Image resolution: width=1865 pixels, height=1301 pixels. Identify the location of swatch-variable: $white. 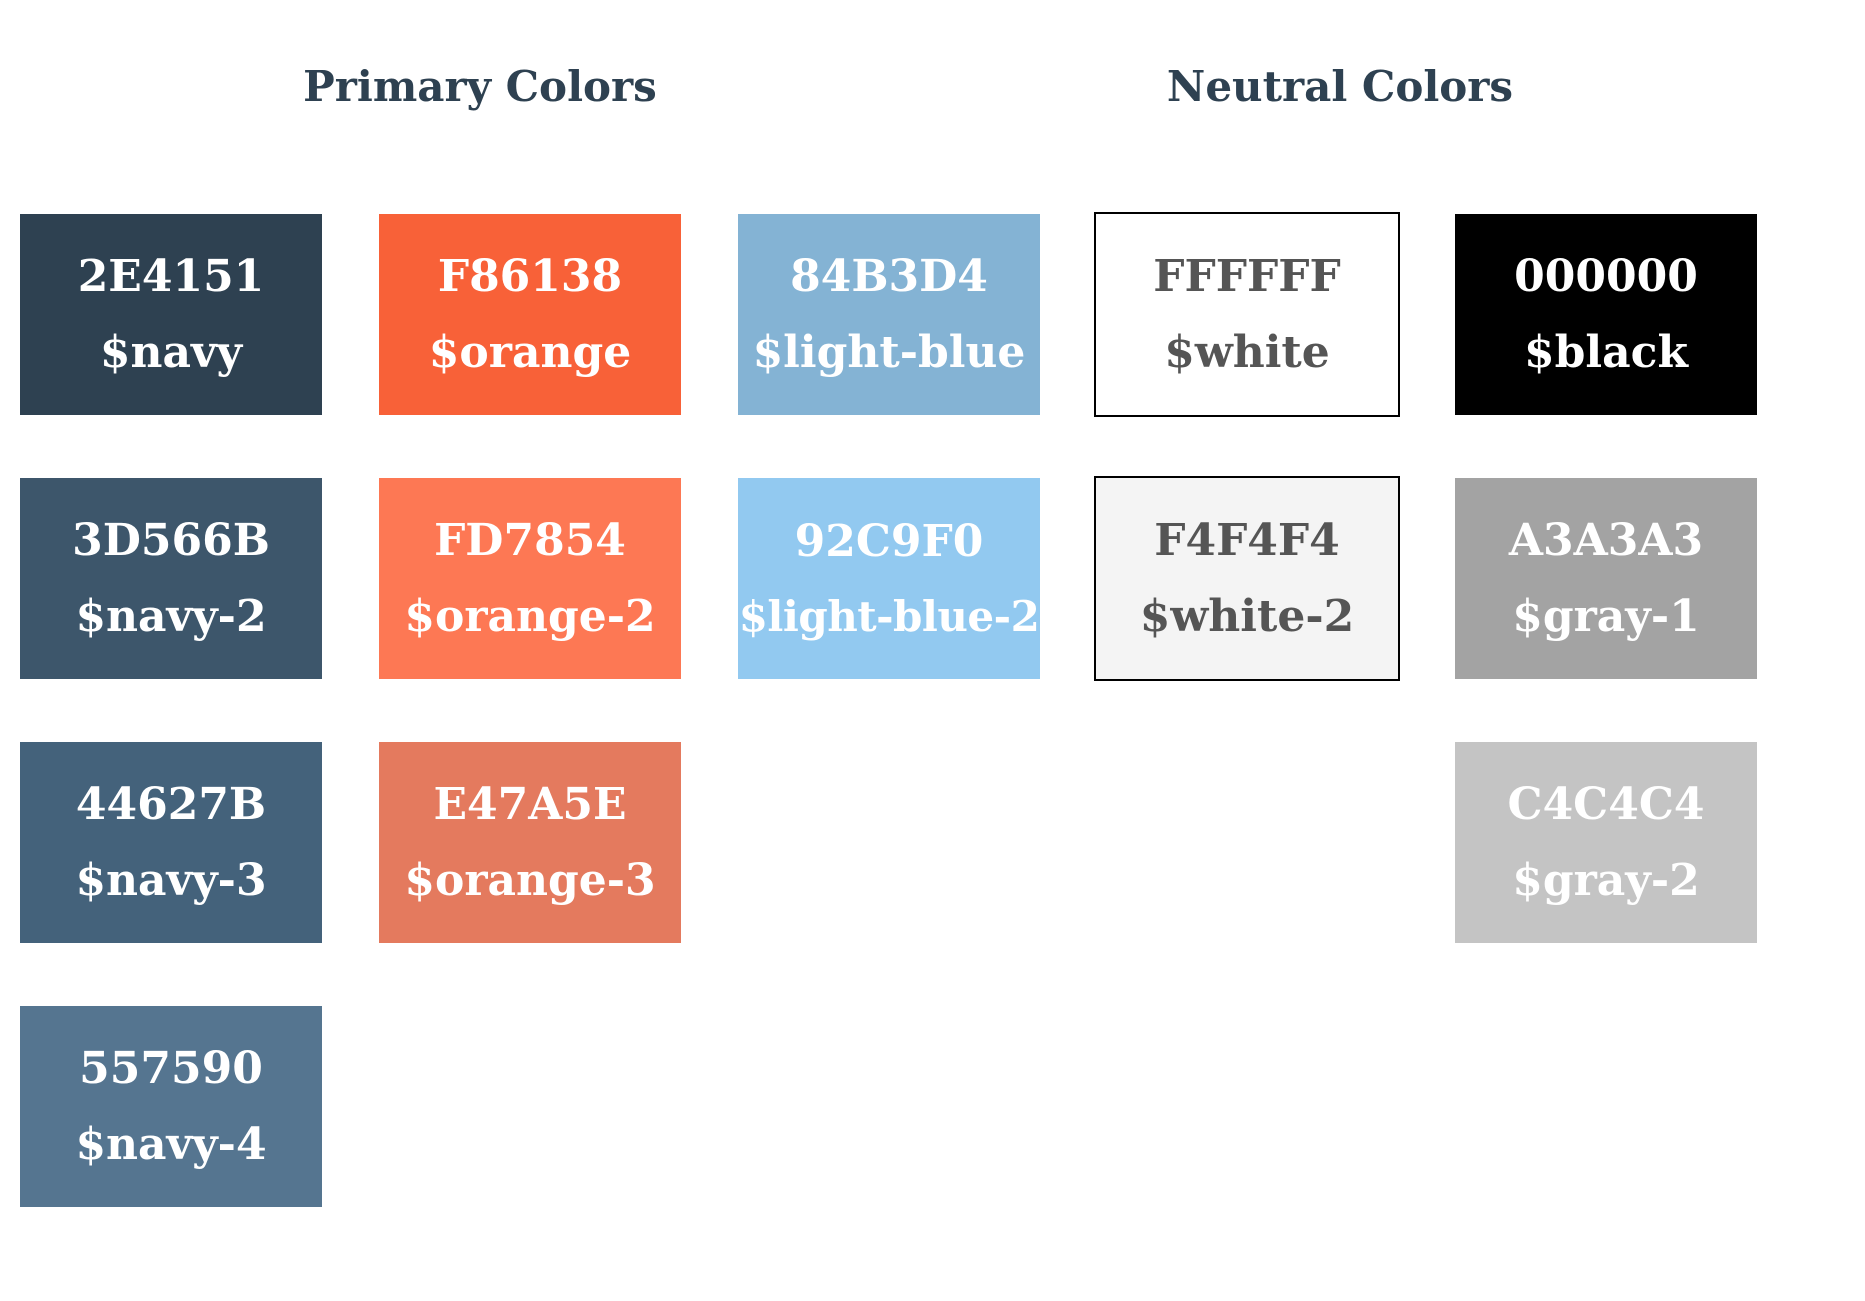
(1247, 352).